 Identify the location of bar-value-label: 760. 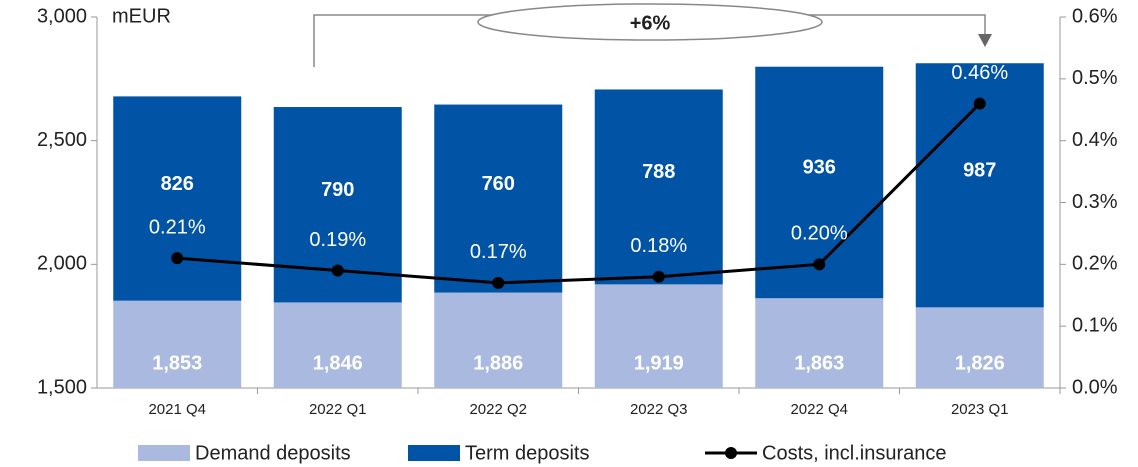
(498, 184).